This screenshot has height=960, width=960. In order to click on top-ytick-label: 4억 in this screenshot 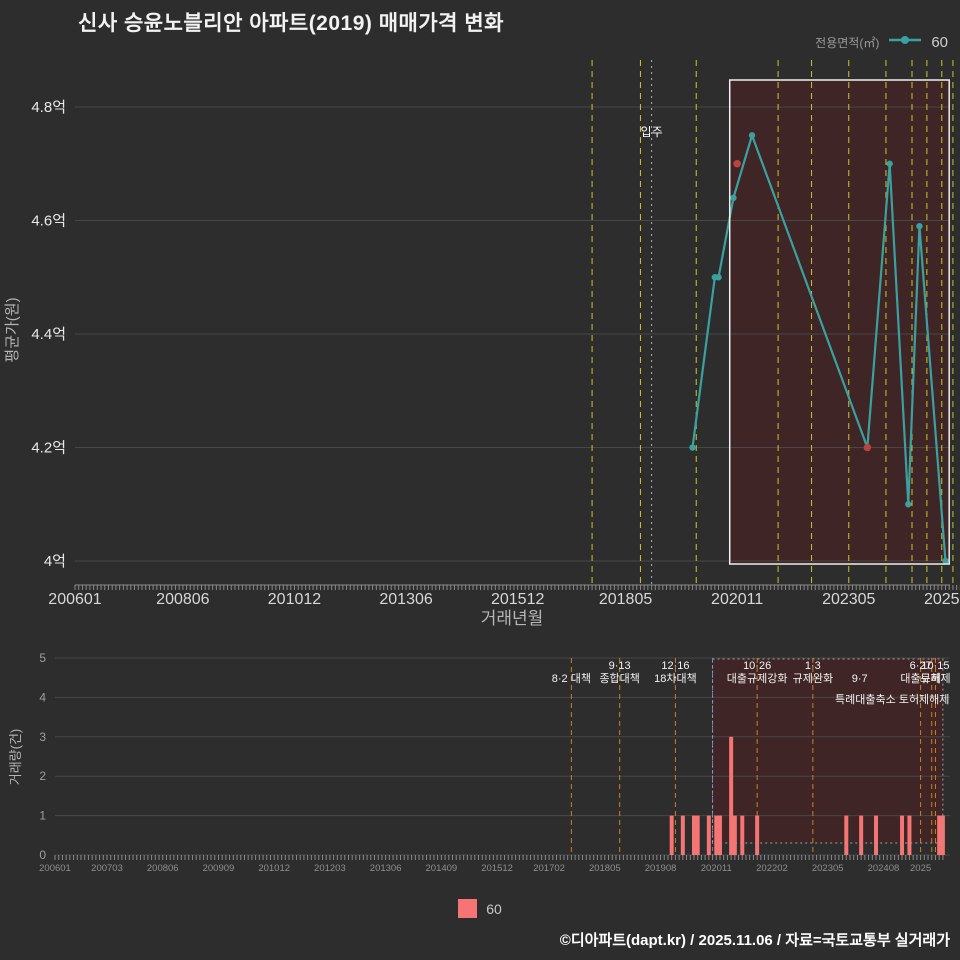, I will do `click(55, 561)`.